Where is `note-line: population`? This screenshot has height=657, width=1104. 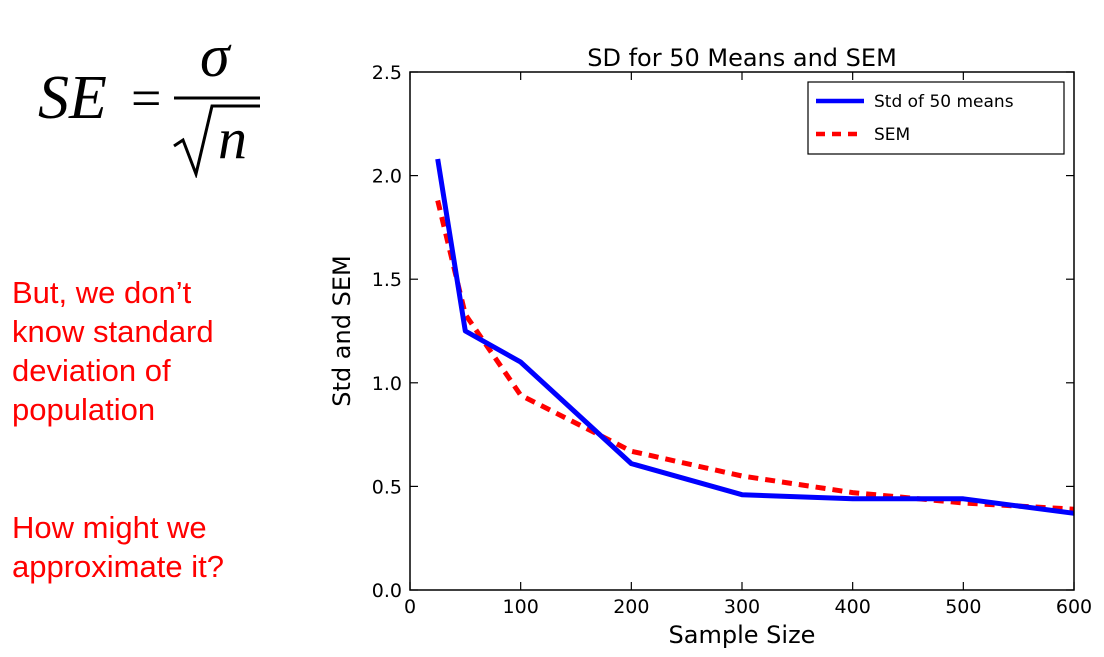 note-line: population is located at coordinates (84, 409).